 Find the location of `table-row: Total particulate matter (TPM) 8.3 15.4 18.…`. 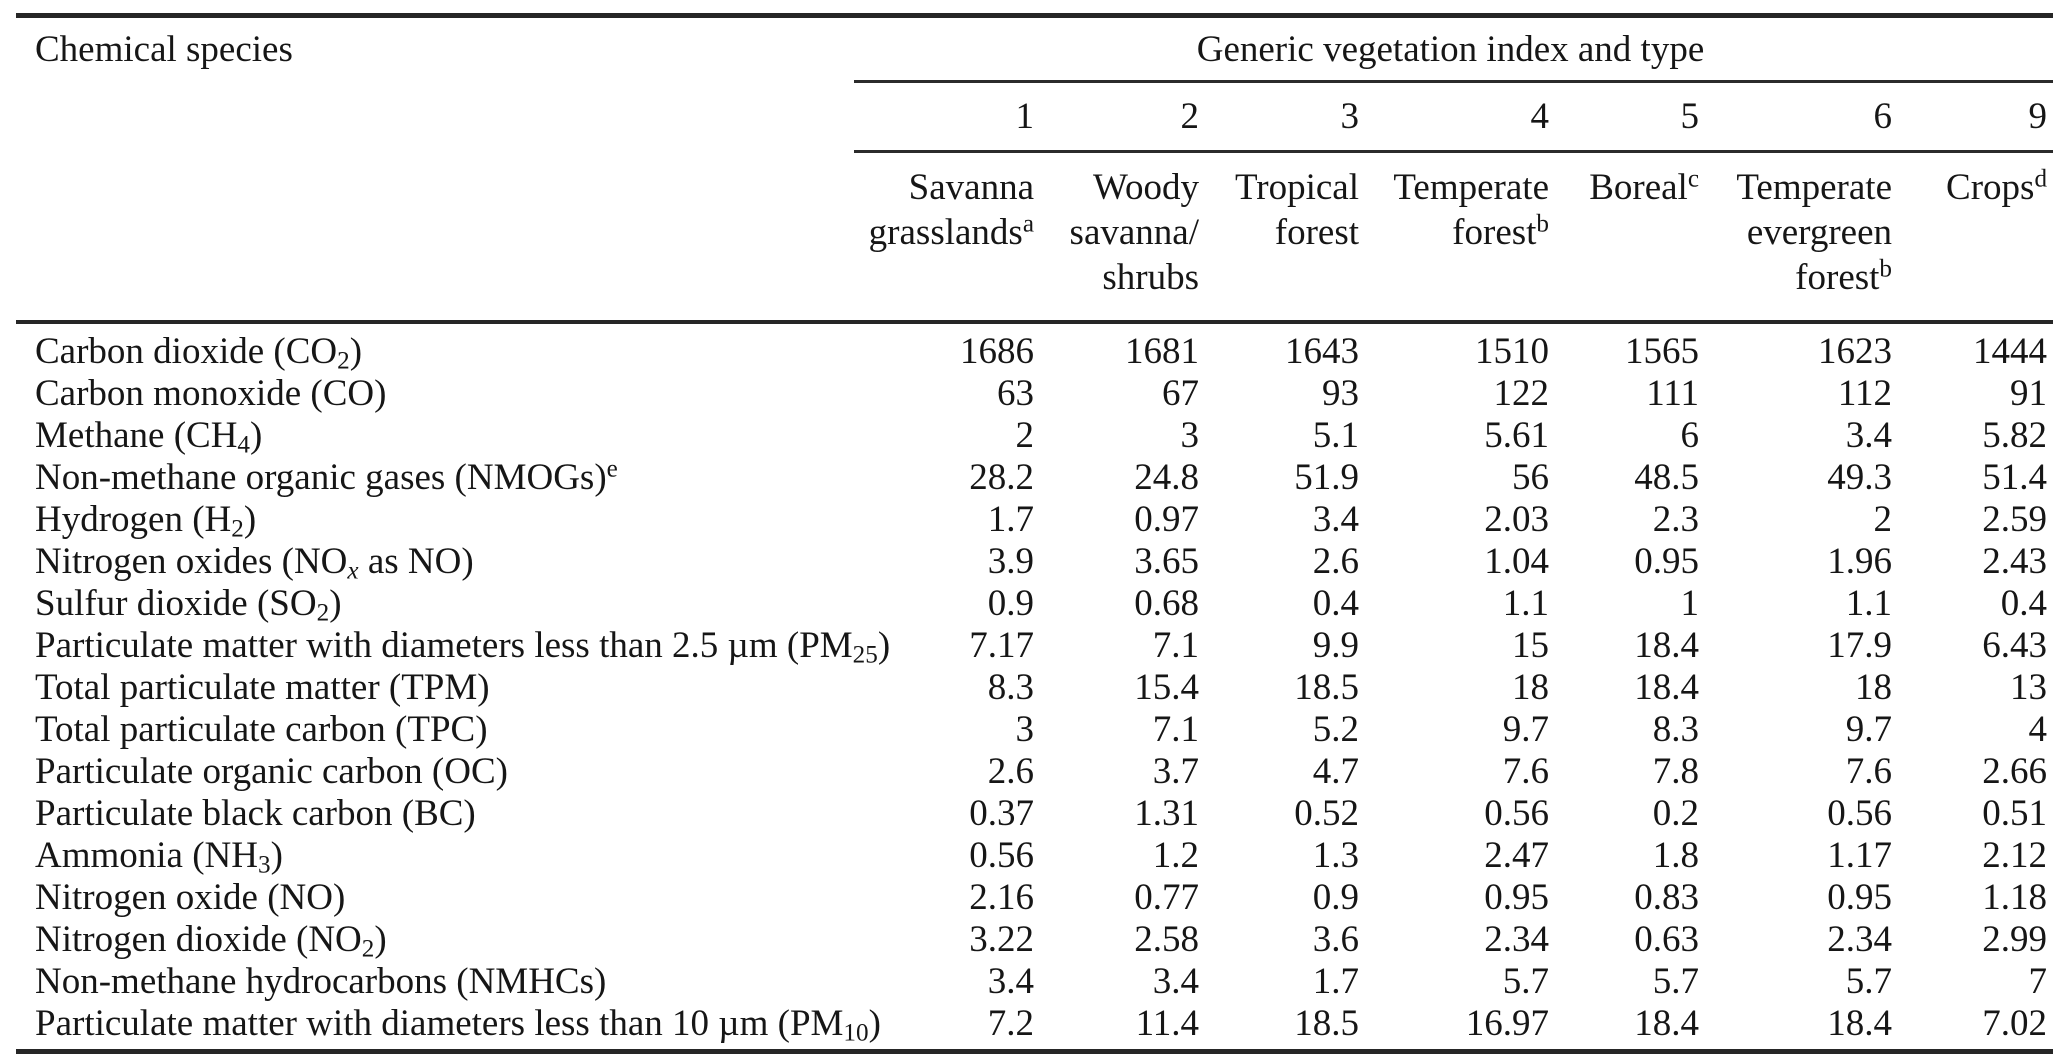

table-row: Total particulate matter (TPM) 8.3 15.4 18.… is located at coordinates (1034, 688).